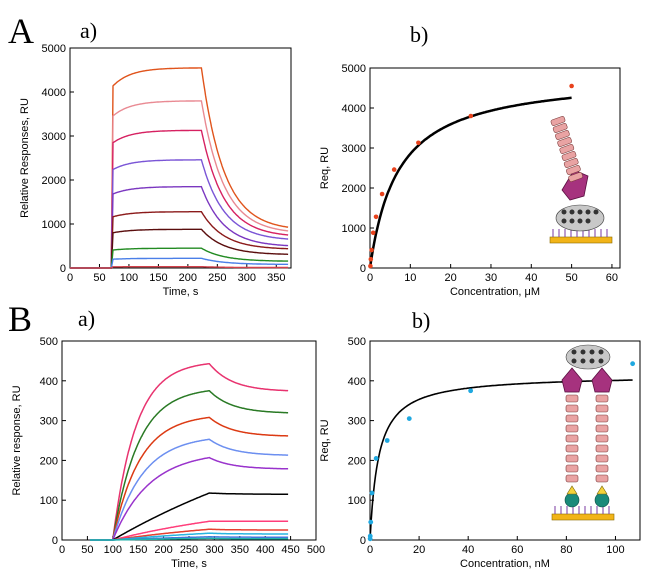 This screenshot has height=573, width=647. I want to click on A-b-x-tick-label: 60, so click(612, 278).